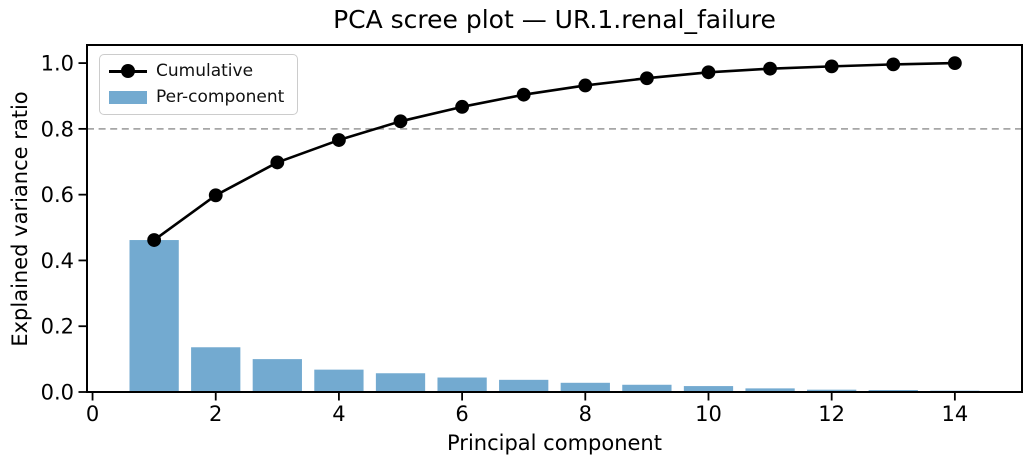 The height and width of the screenshot is (470, 1036). What do you see at coordinates (524, 385) in the screenshot?
I see `bar-pc7` at bounding box center [524, 385].